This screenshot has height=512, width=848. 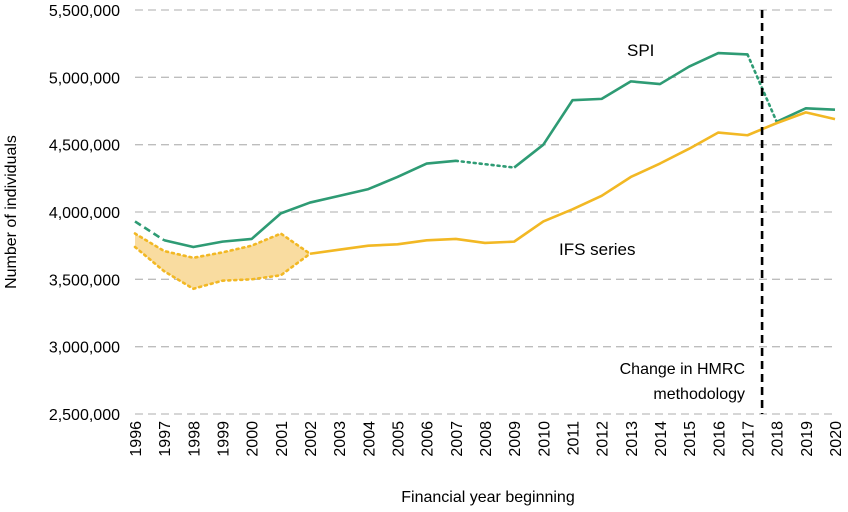 What do you see at coordinates (282, 439) in the screenshot?
I see `x-tick-label: 2001` at bounding box center [282, 439].